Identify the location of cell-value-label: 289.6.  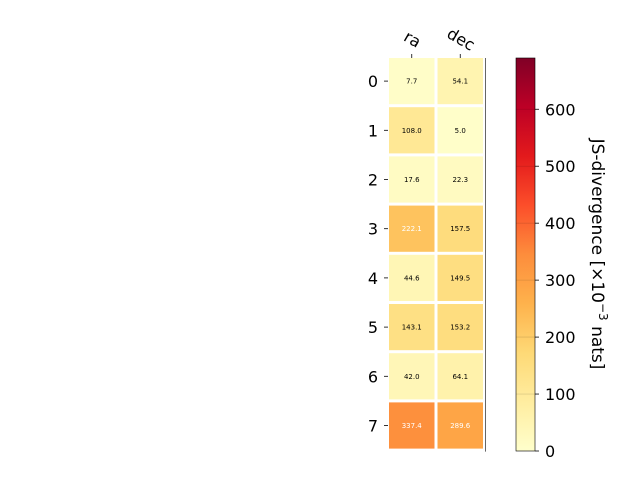
(460, 426).